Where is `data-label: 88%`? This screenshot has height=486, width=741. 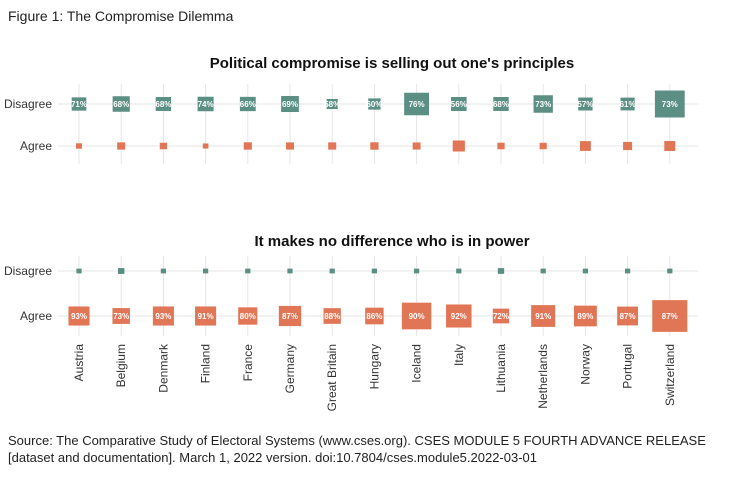 data-label: 88% is located at coordinates (332, 316).